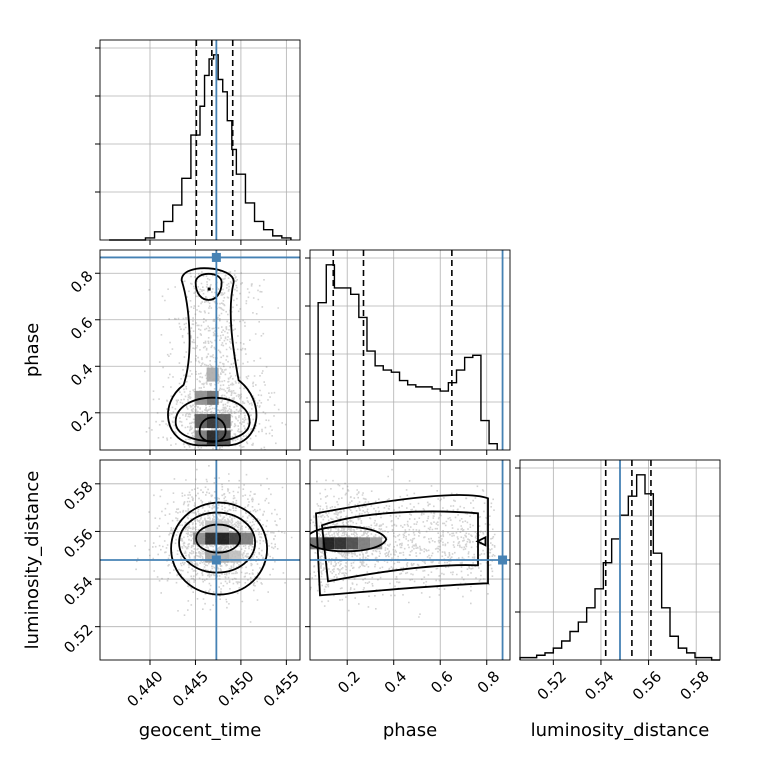 Image resolution: width=760 pixels, height=760 pixels. What do you see at coordinates (82, 375) in the screenshot?
I see `y-tick-label-phase: 0.4` at bounding box center [82, 375].